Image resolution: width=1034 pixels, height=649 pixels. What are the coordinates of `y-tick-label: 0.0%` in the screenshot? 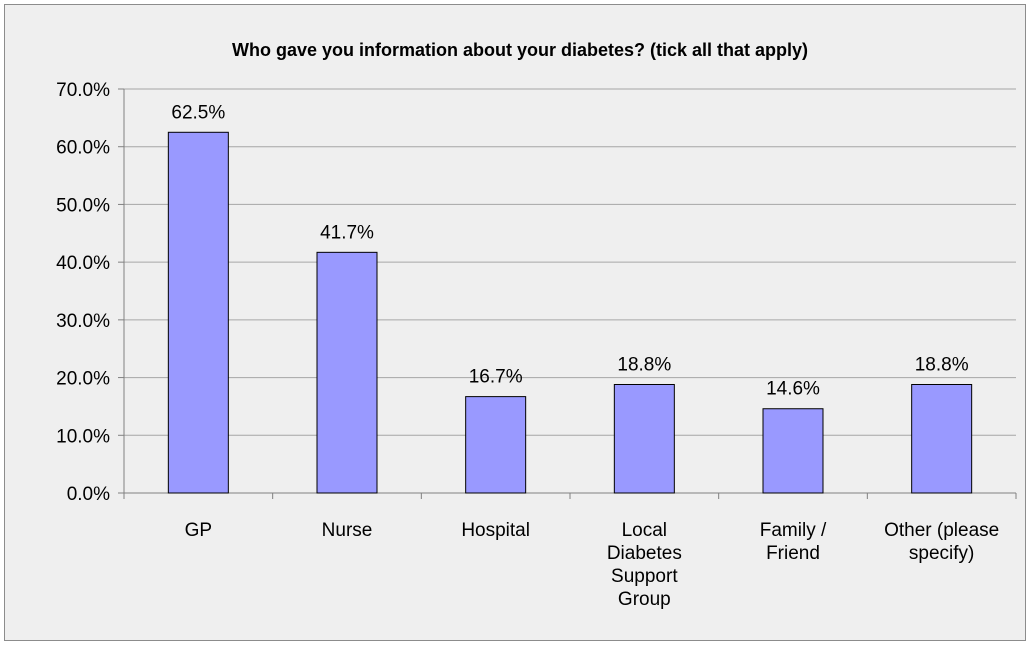 It's located at (88, 494).